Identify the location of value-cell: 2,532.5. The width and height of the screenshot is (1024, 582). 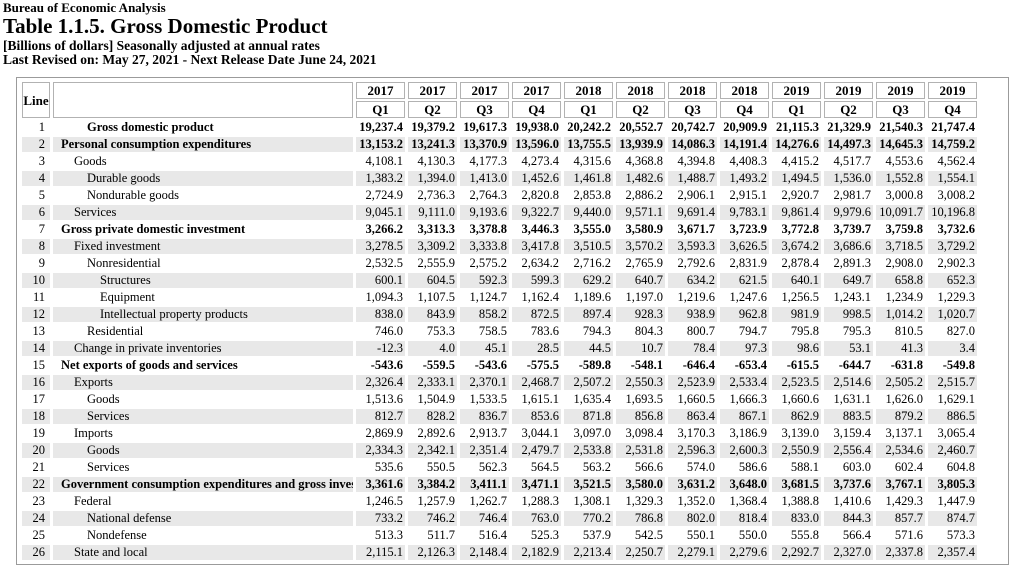
(384, 263).